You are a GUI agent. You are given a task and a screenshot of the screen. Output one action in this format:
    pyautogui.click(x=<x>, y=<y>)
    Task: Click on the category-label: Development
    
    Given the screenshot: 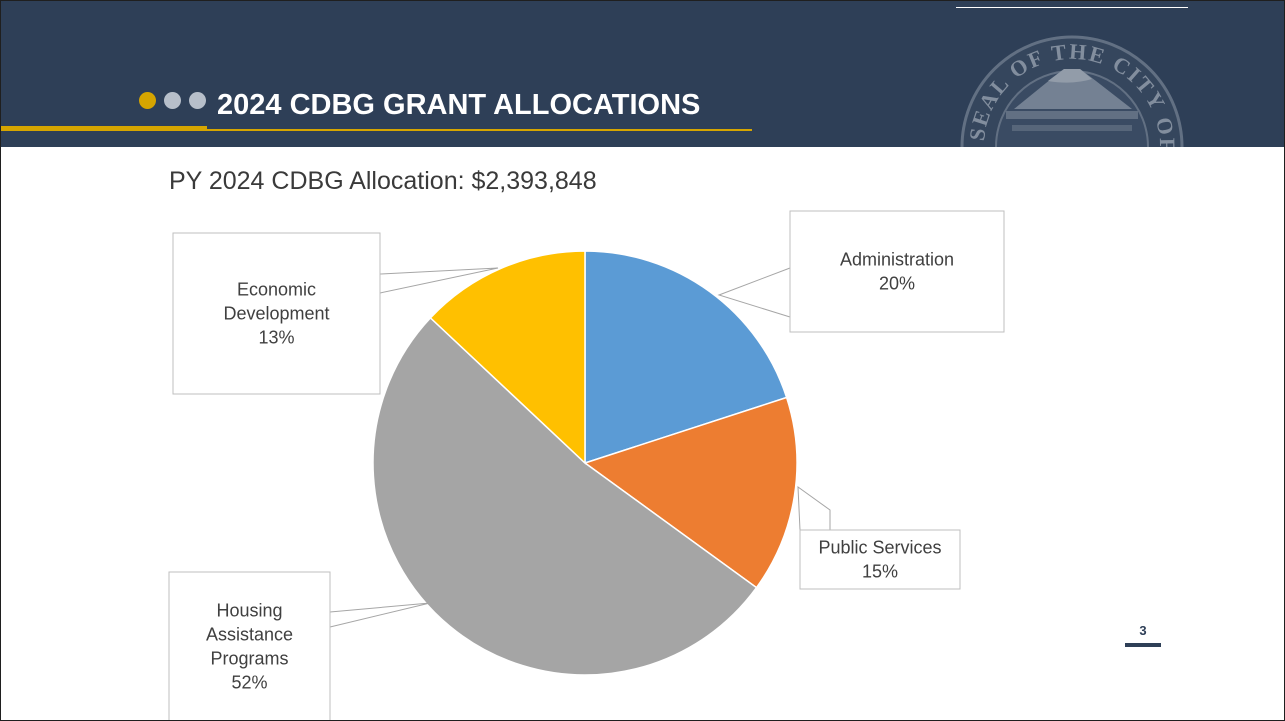 What is the action you would take?
    pyautogui.click(x=276, y=314)
    